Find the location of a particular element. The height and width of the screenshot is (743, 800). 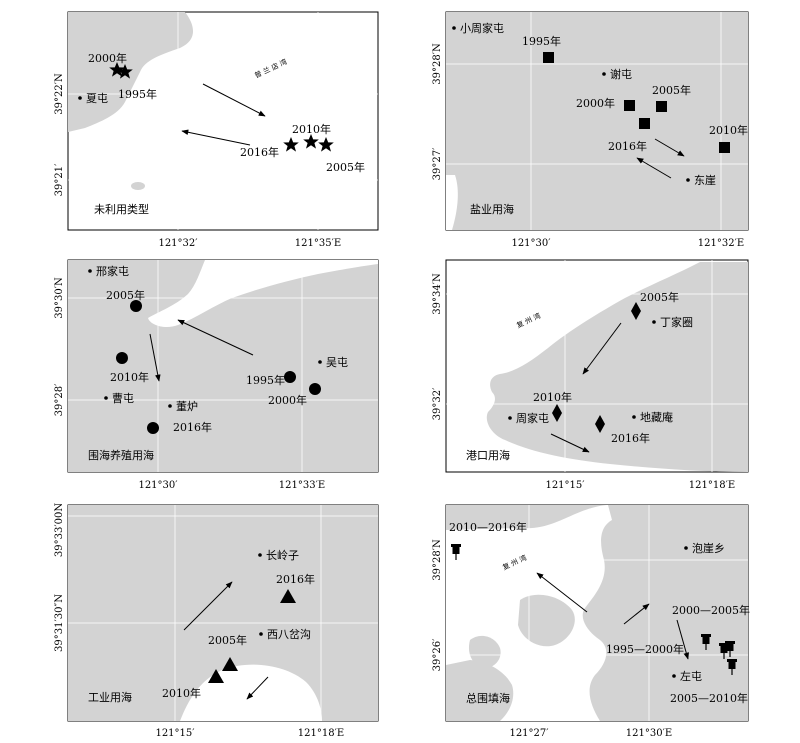

place-label: 丁家圈 is located at coordinates (676, 322).